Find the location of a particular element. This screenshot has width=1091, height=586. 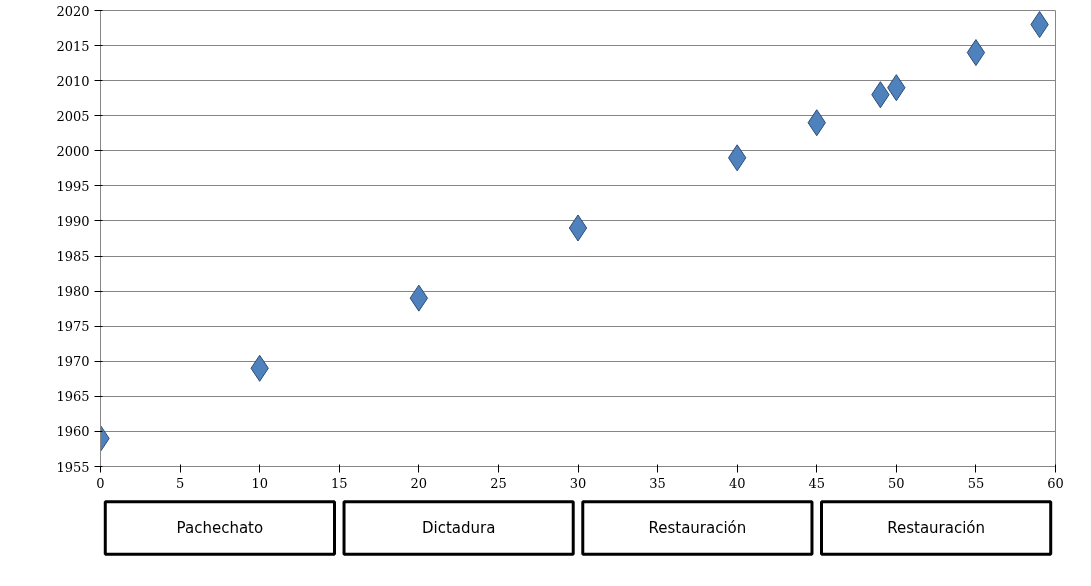

x-tick-label: 25 is located at coordinates (498, 483).